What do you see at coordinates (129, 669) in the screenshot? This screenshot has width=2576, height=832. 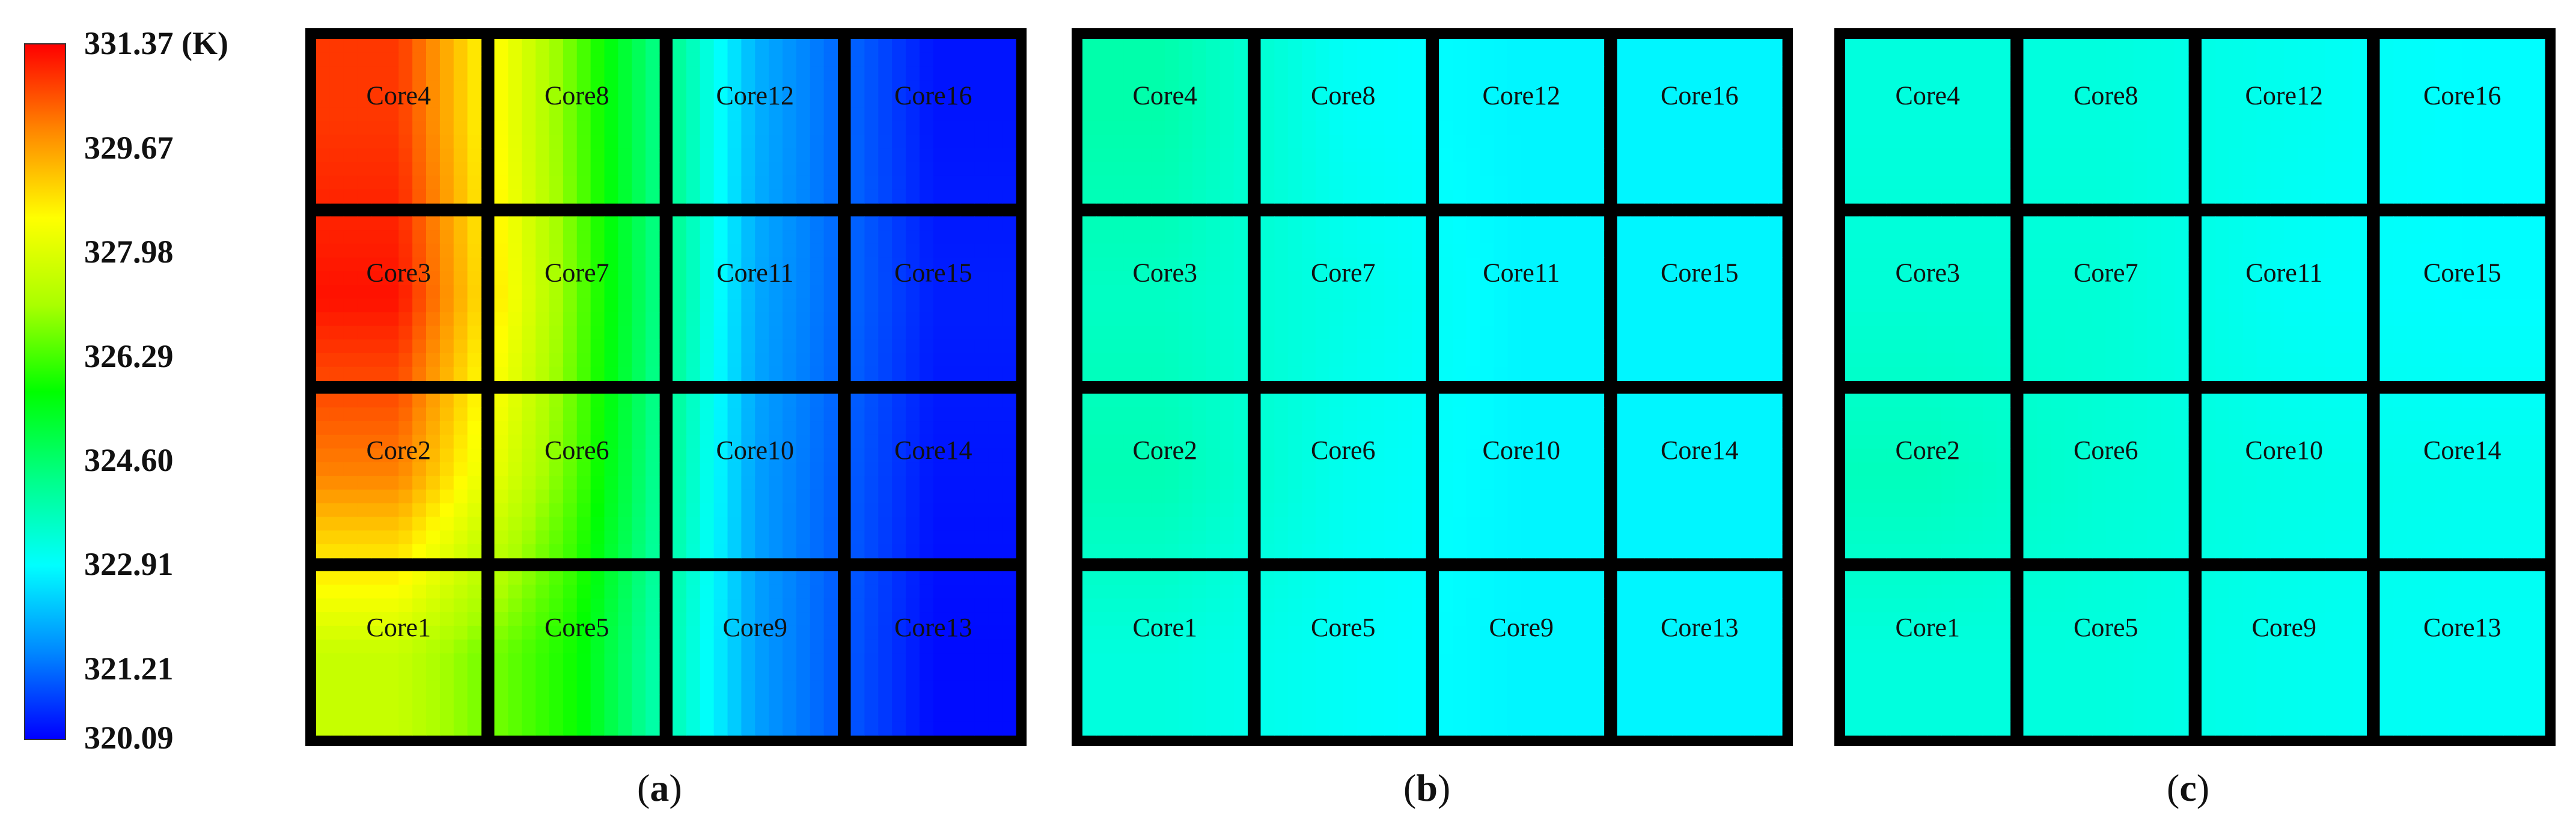 I see `colorbar-tick-label: 321.21` at bounding box center [129, 669].